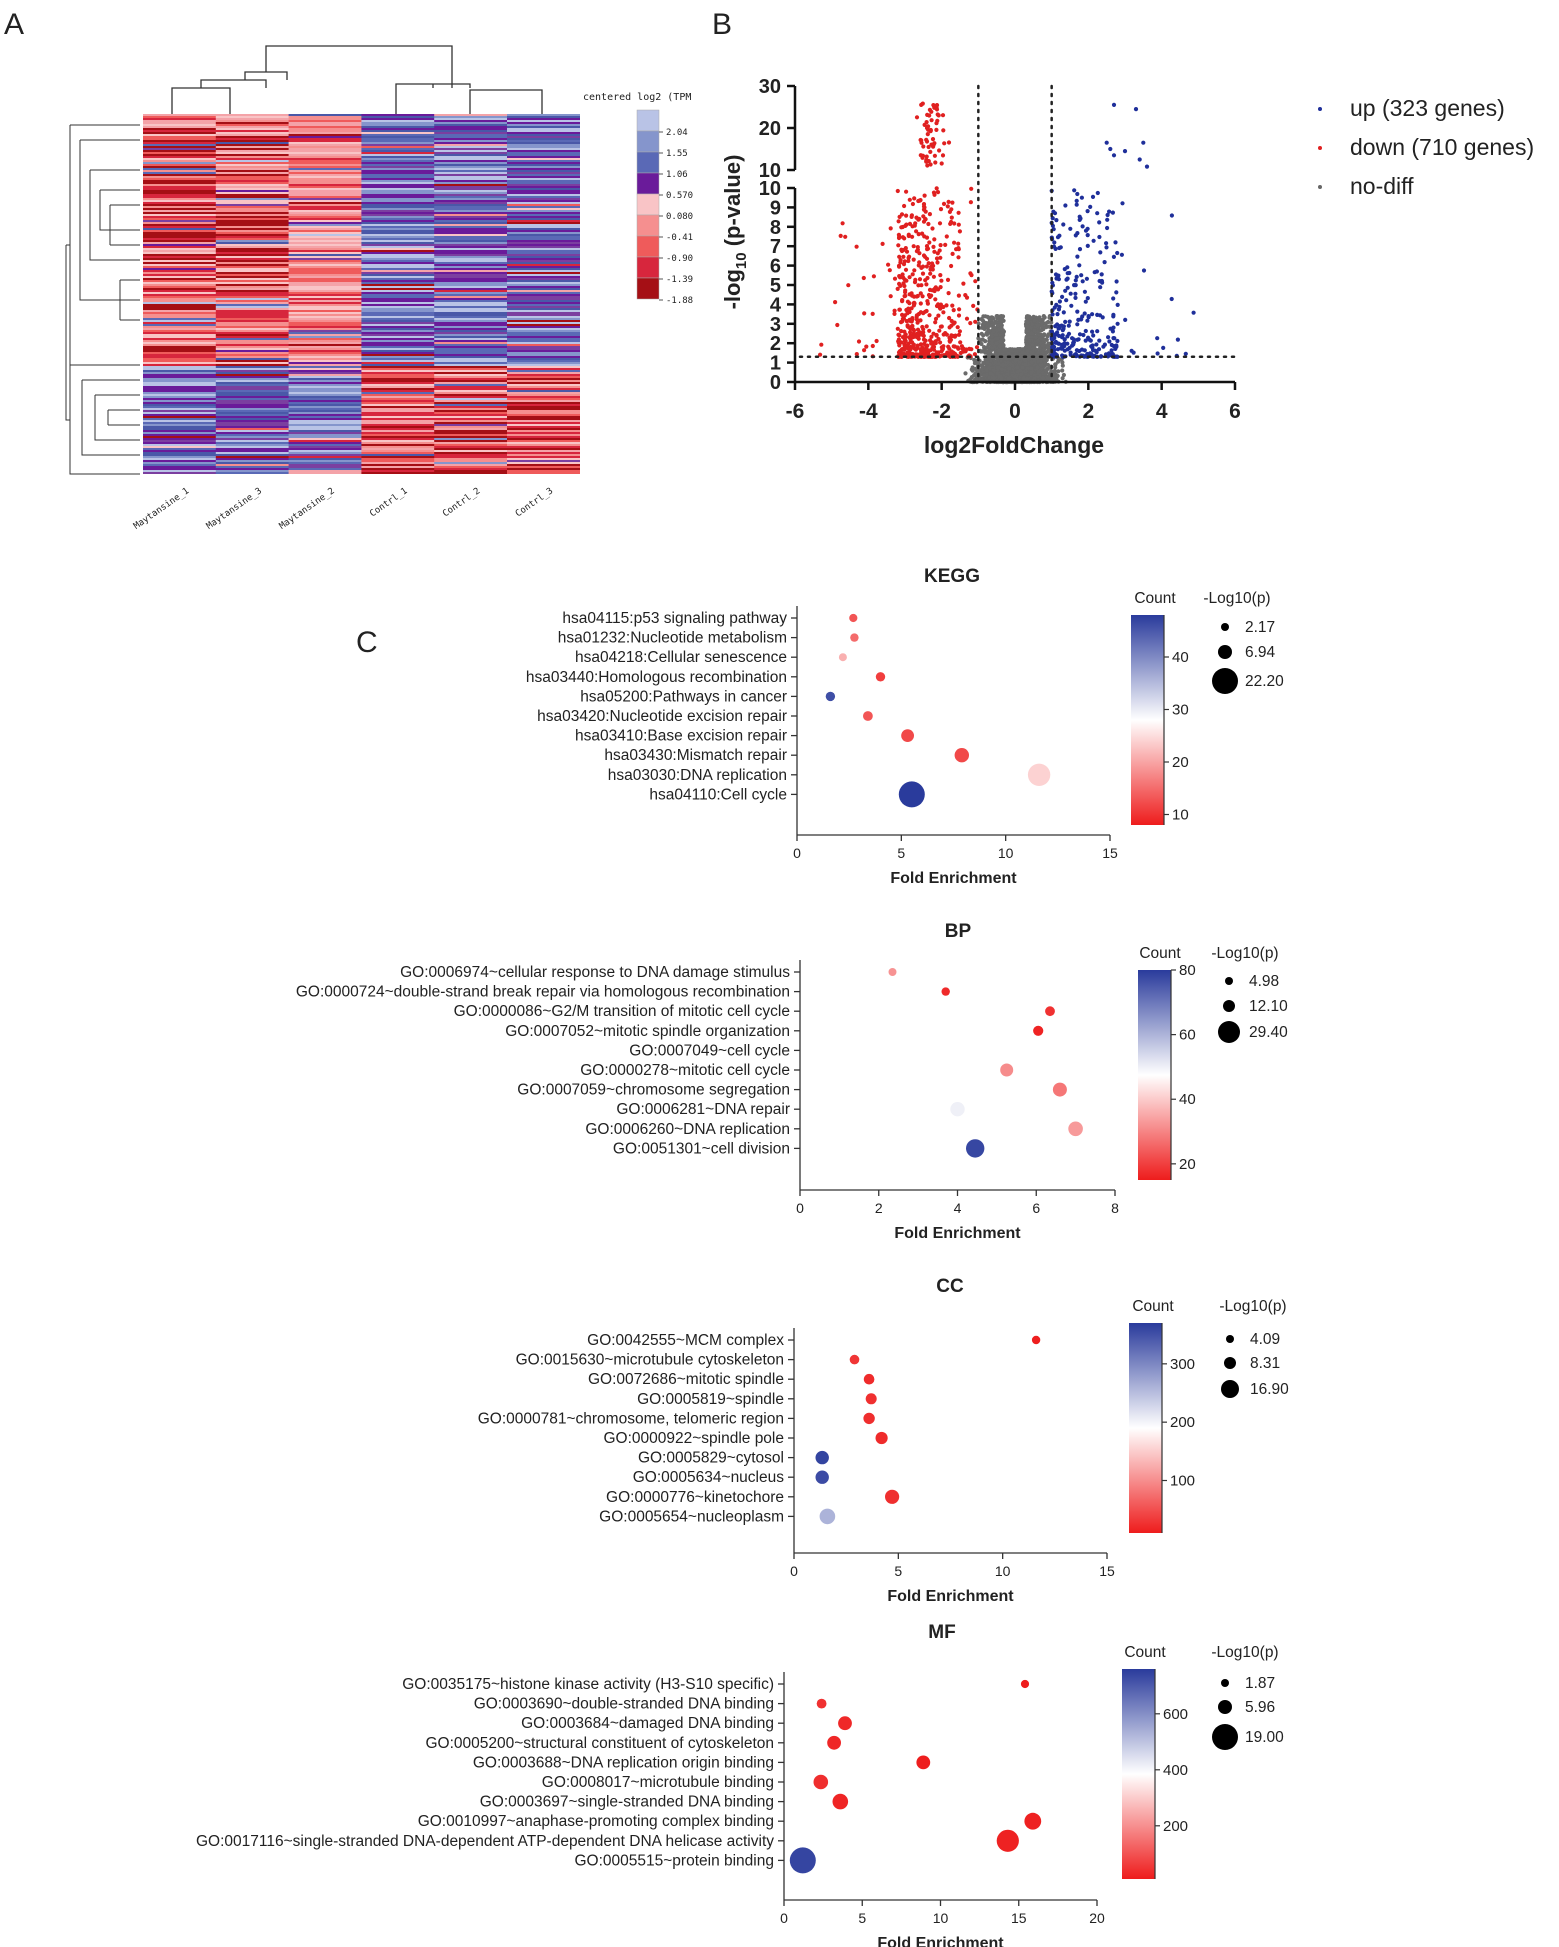 This screenshot has height=1947, width=1559. Describe the element at coordinates (687, 1129) in the screenshot. I see `dotplot-category-label: GO:0006260~DNA replication` at that location.